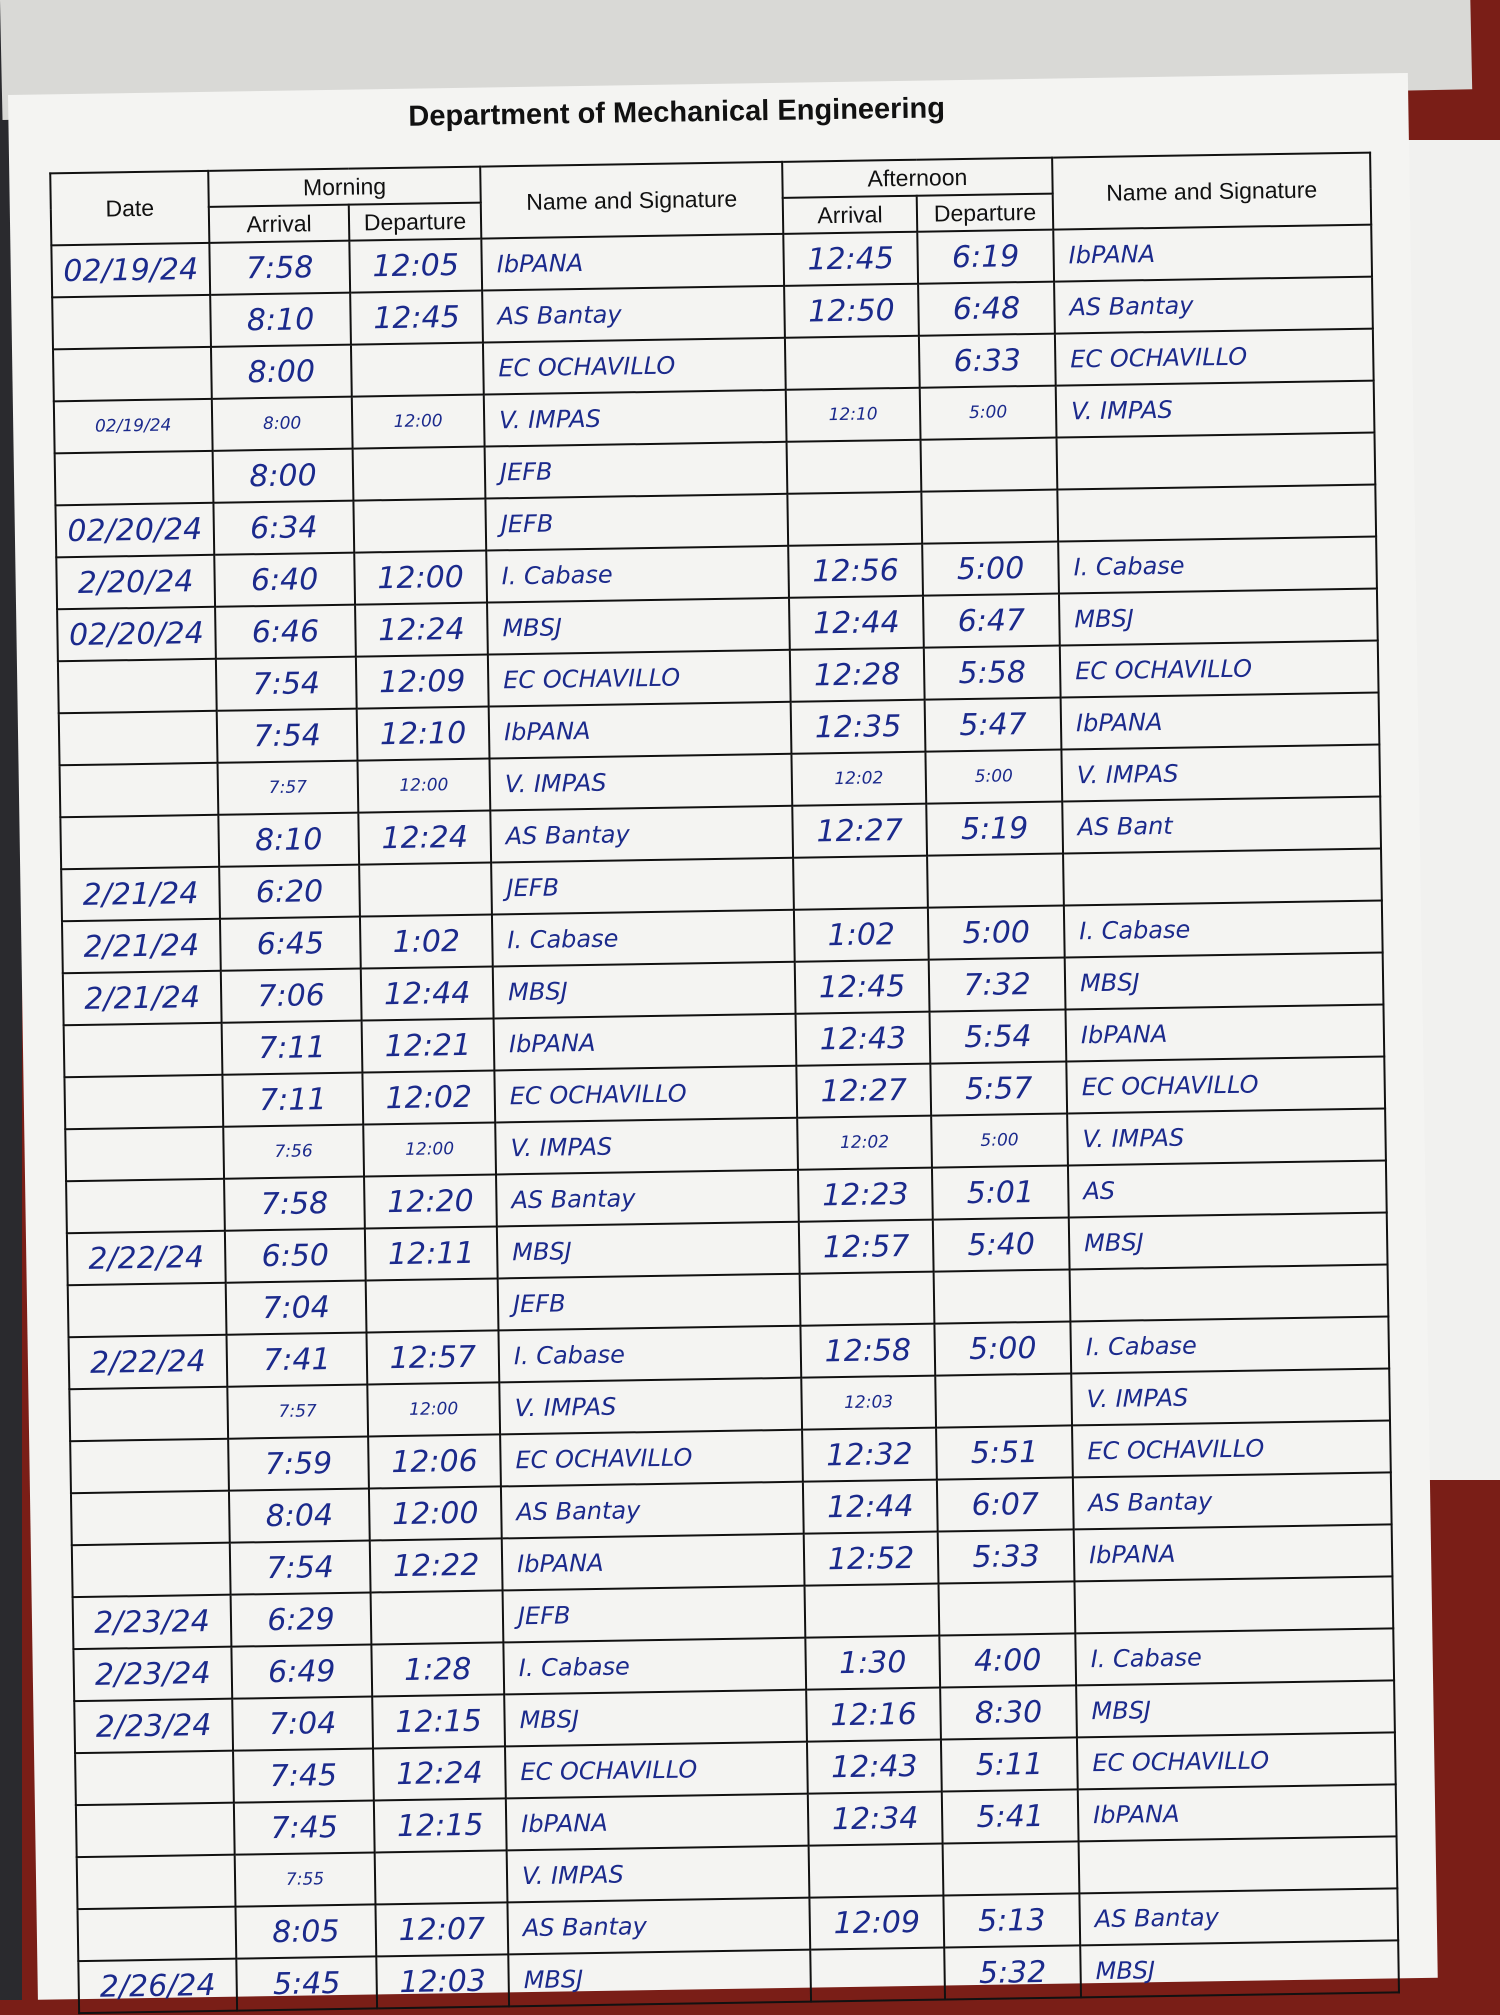 This screenshot has width=1500, height=2015. What do you see at coordinates (1000, 1192) in the screenshot?
I see `pm-departure-cell: 5:01` at bounding box center [1000, 1192].